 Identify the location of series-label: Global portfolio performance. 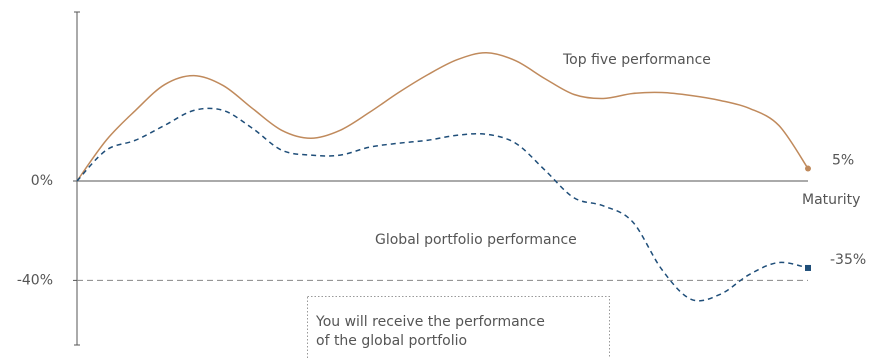
(476, 240).